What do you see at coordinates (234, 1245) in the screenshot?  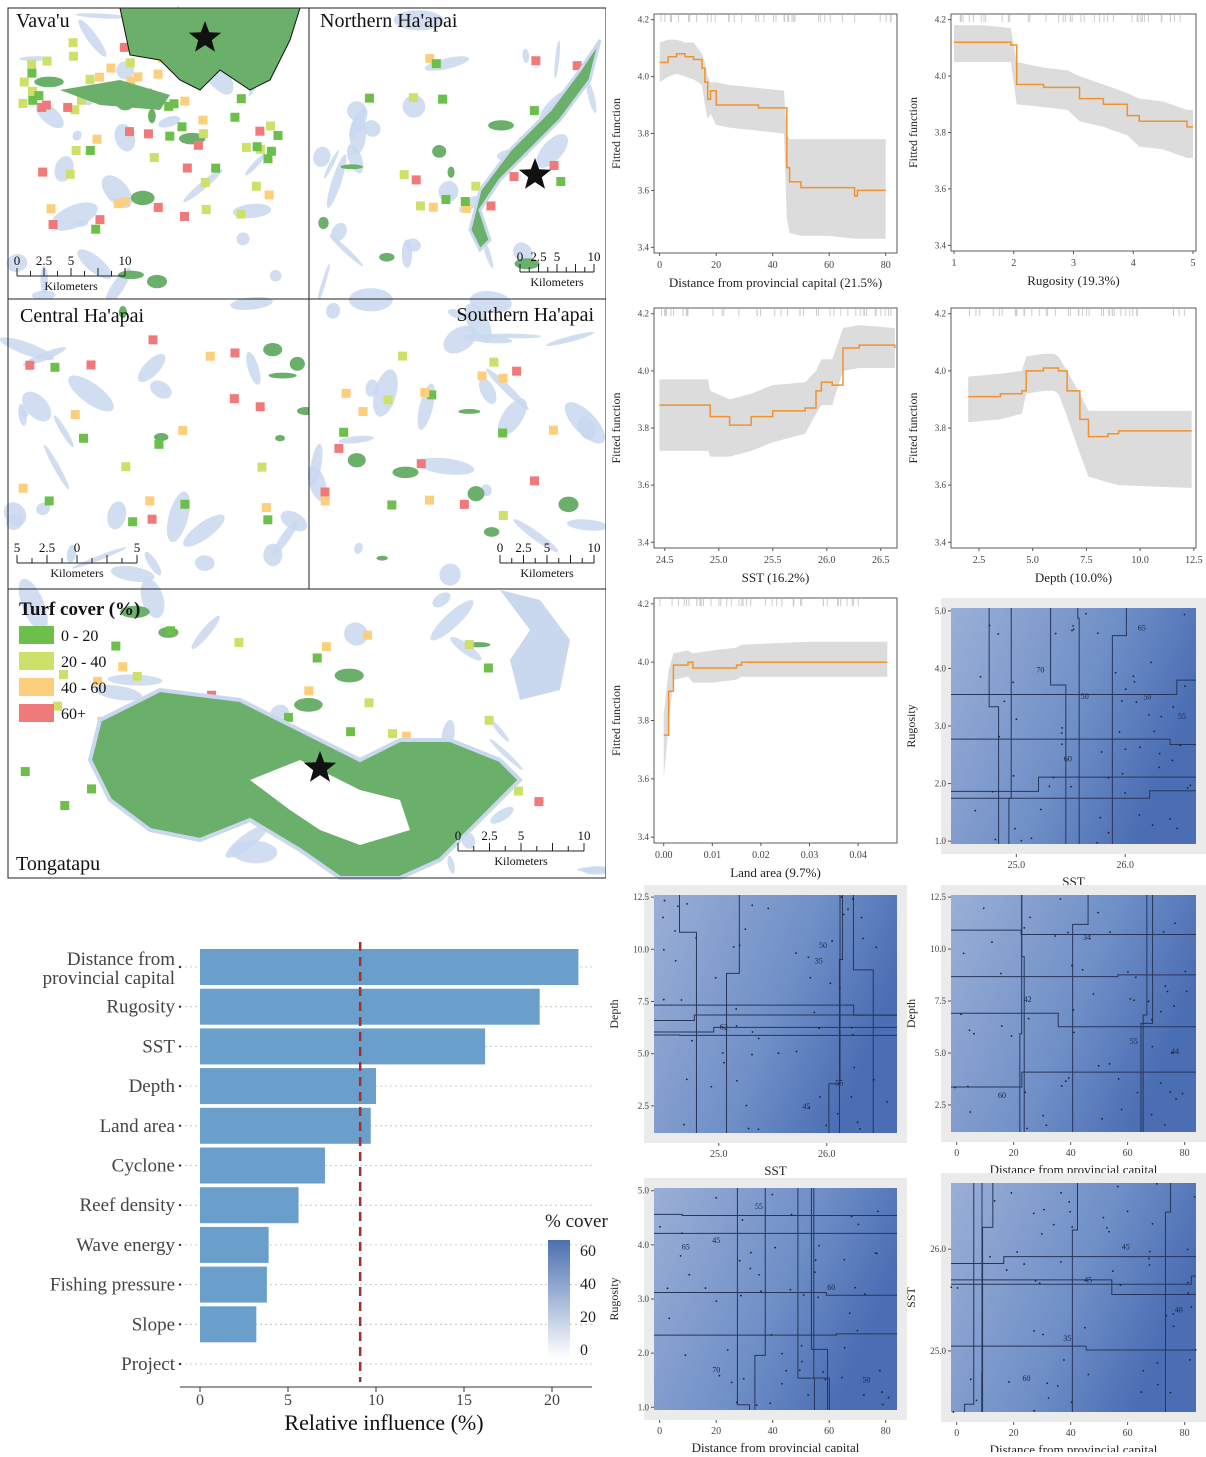 I see `influence-bar` at bounding box center [234, 1245].